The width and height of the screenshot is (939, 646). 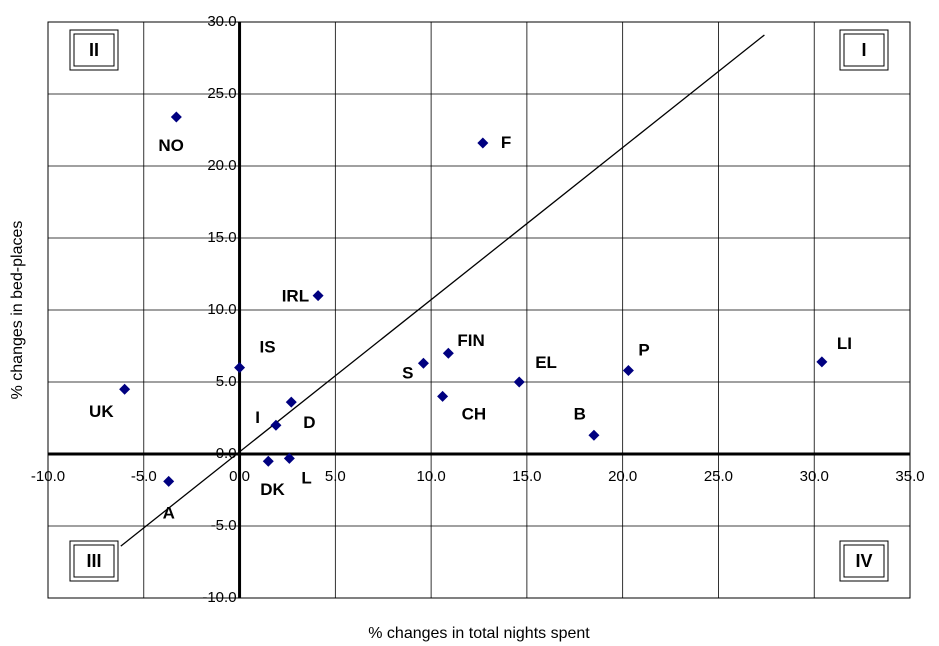 I want to click on point-uk: UK, so click(x=110, y=402).